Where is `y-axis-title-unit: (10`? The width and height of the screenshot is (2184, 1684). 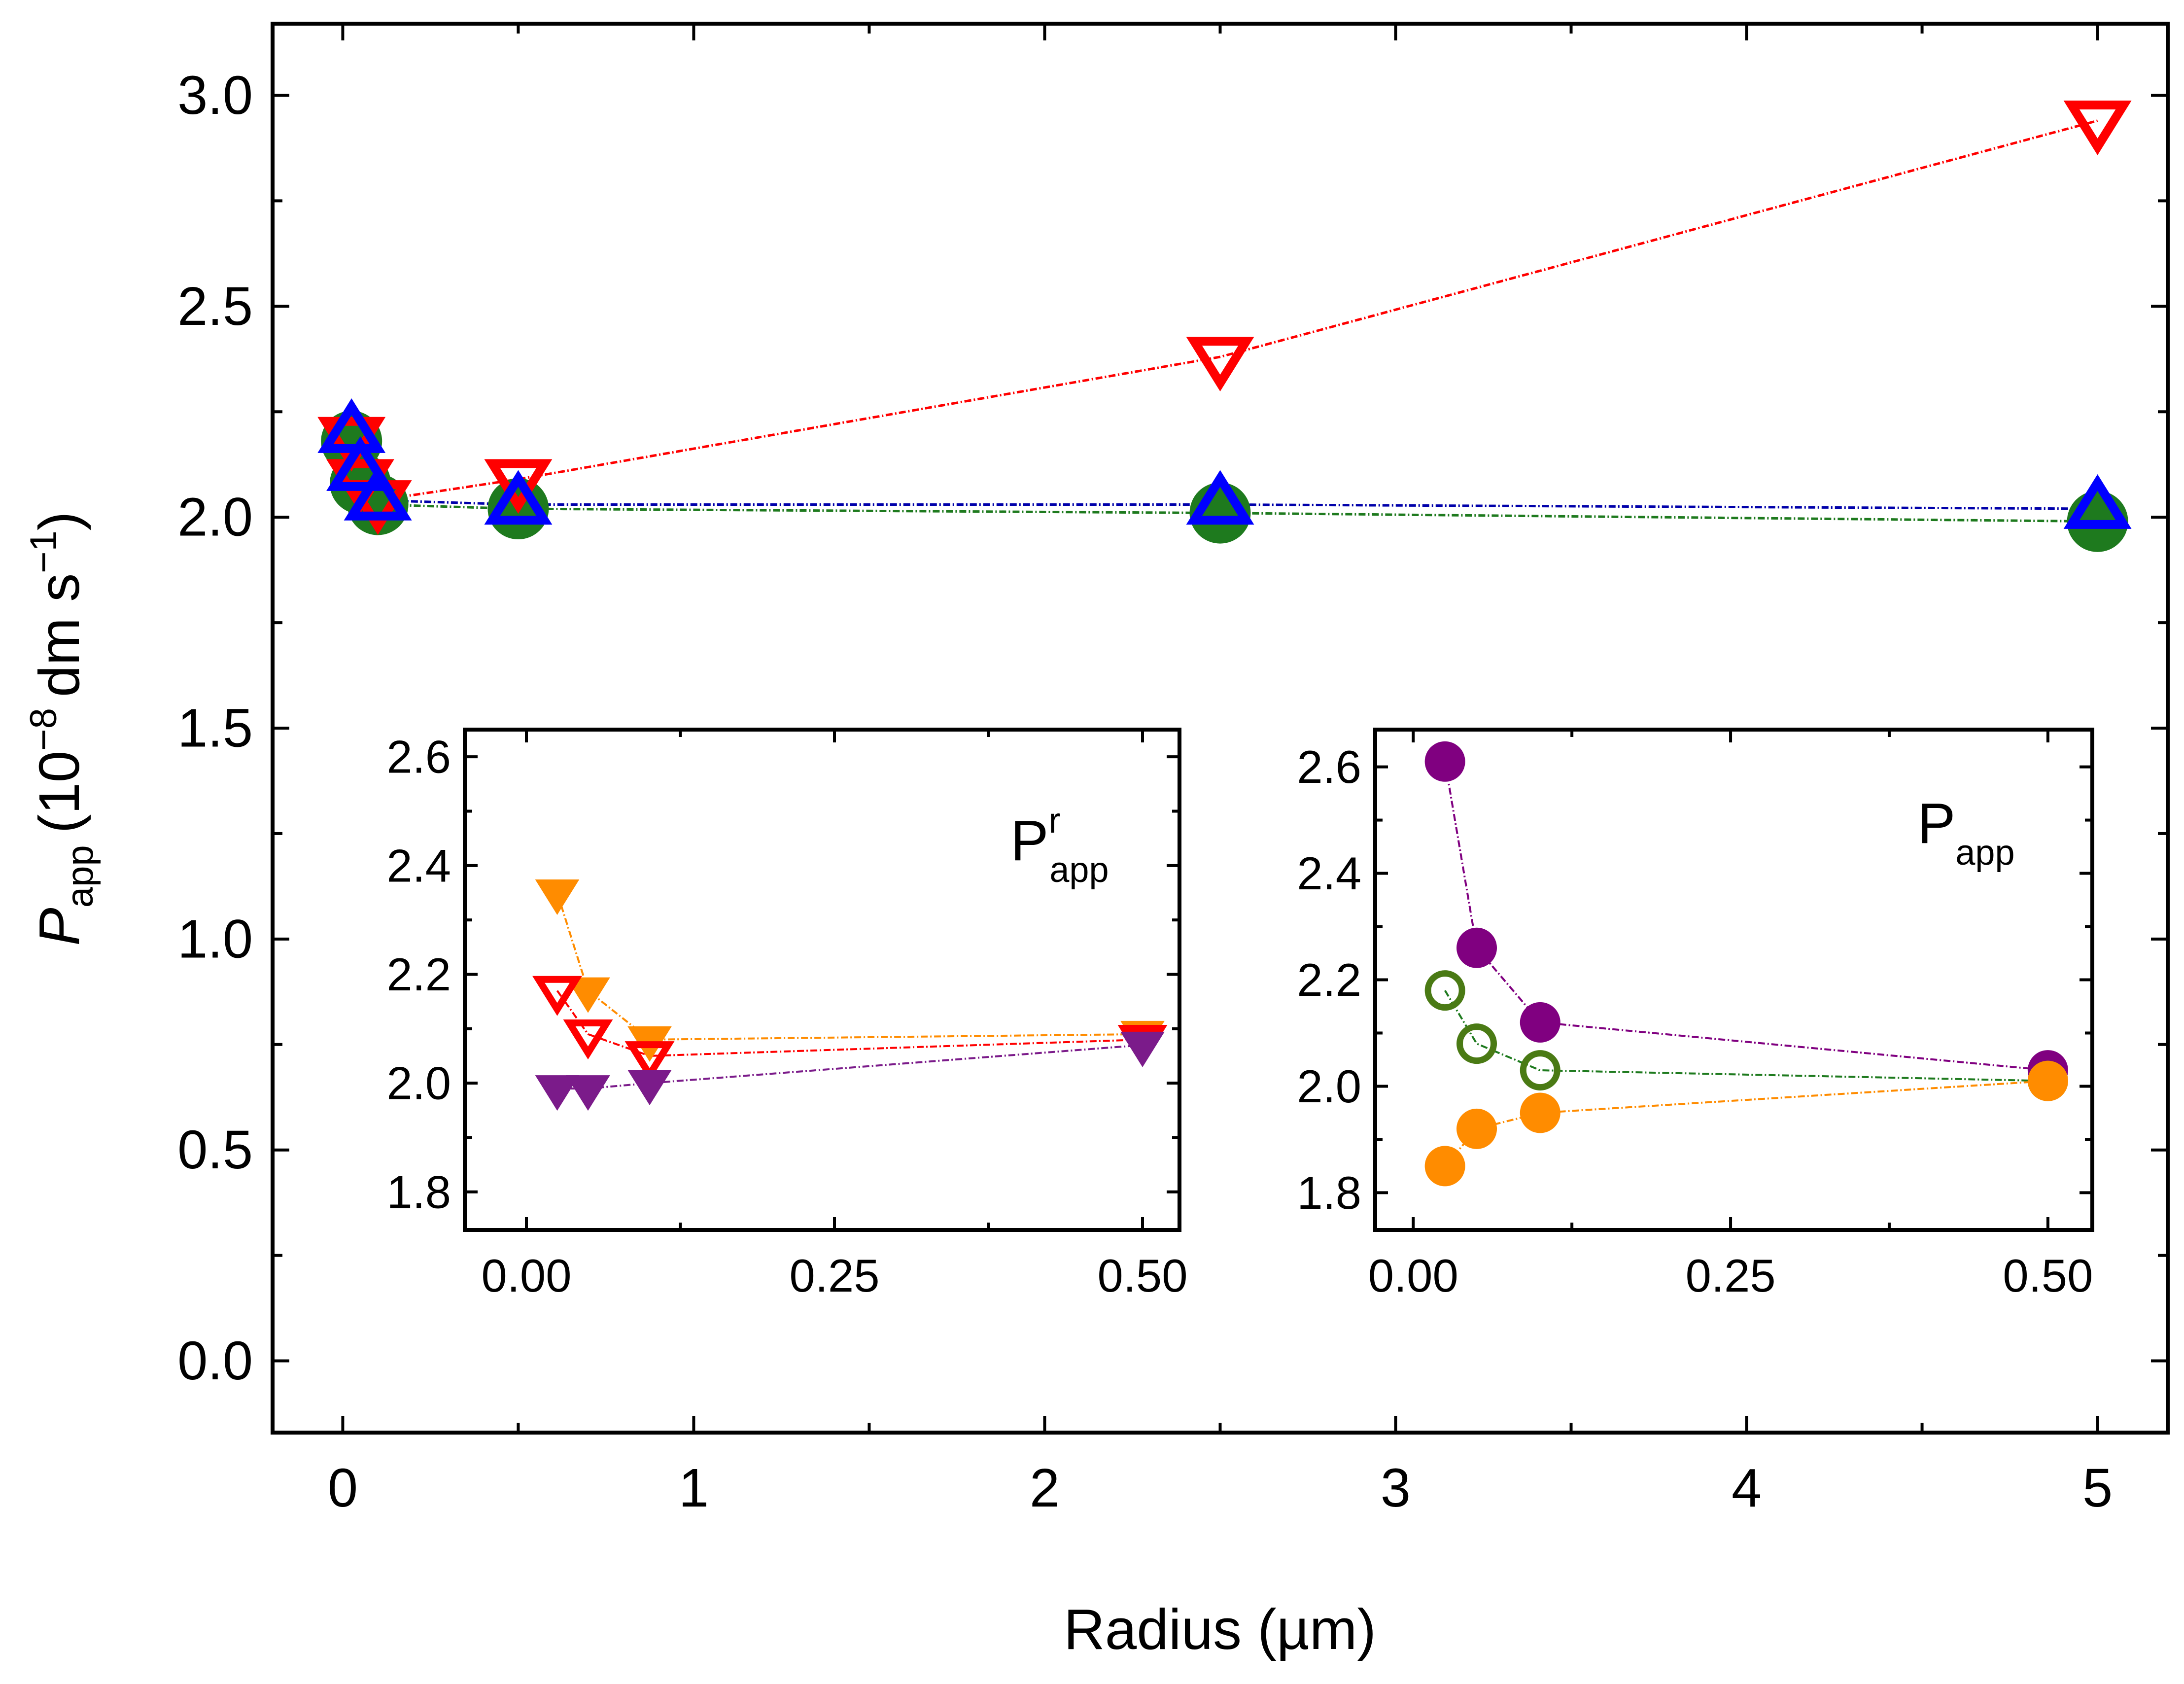 y-axis-title-unit: (10 is located at coordinates (59, 792).